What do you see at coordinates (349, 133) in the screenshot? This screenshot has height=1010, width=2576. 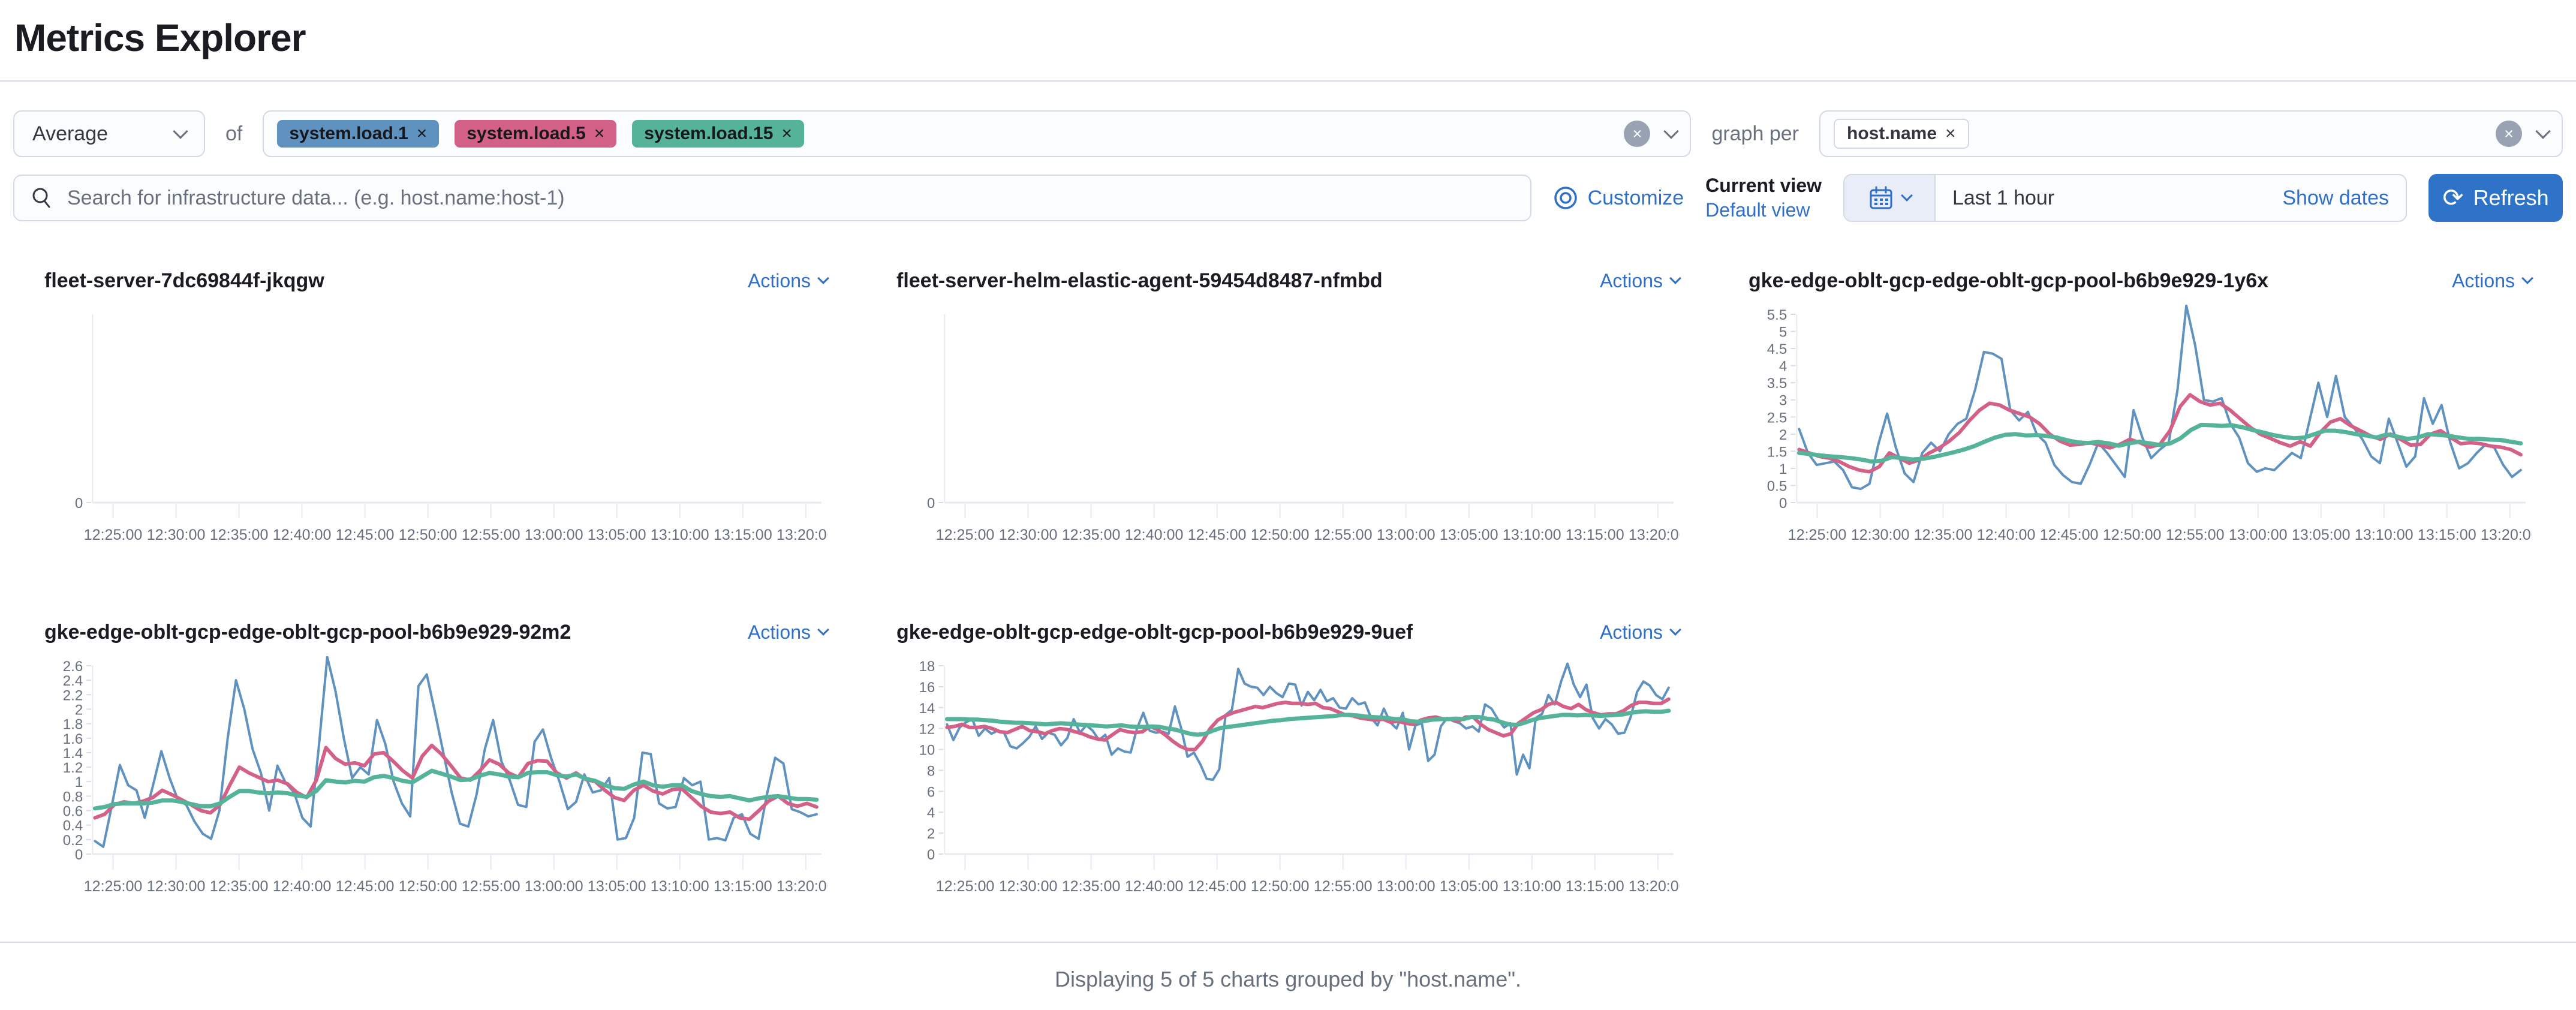 I see `metric-pill-label: system.load.1` at bounding box center [349, 133].